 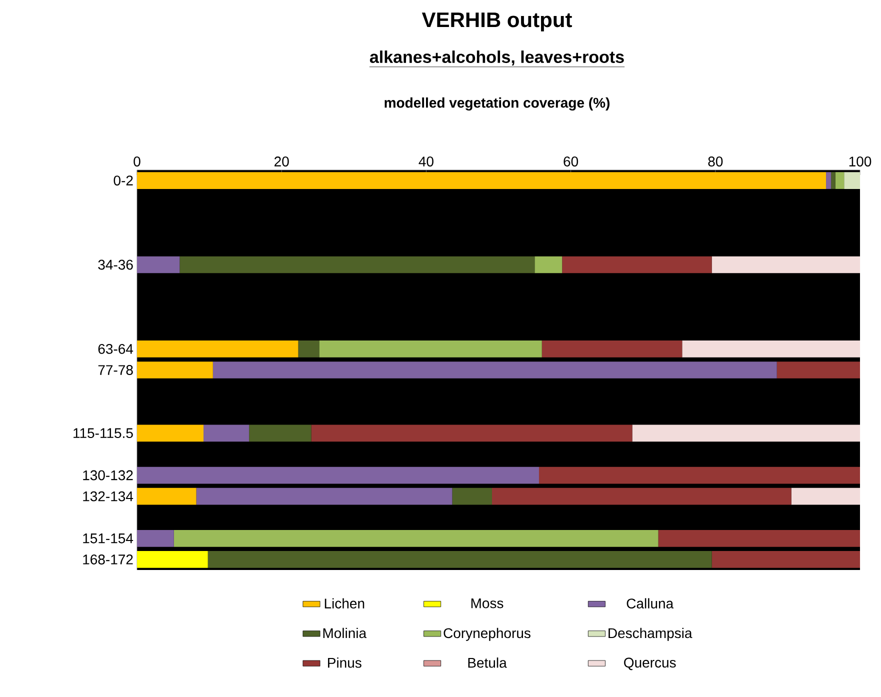 What do you see at coordinates (426, 161) in the screenshot?
I see `x-tick-label: 40` at bounding box center [426, 161].